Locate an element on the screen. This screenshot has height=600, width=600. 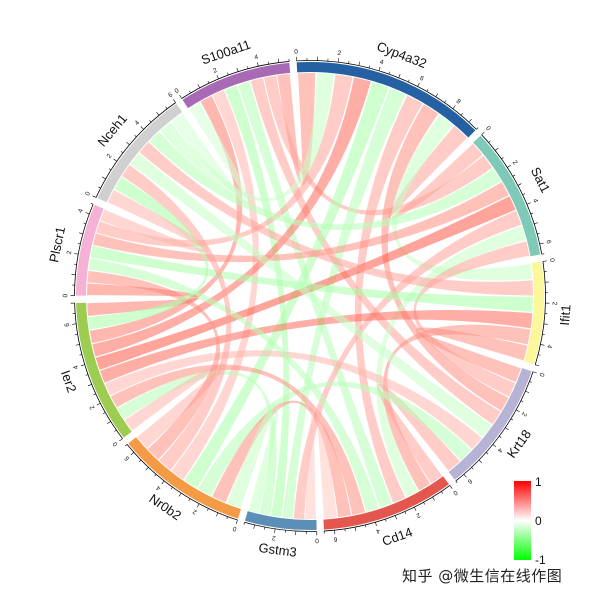
sector-axis-gstm3 is located at coordinates (280, 526).